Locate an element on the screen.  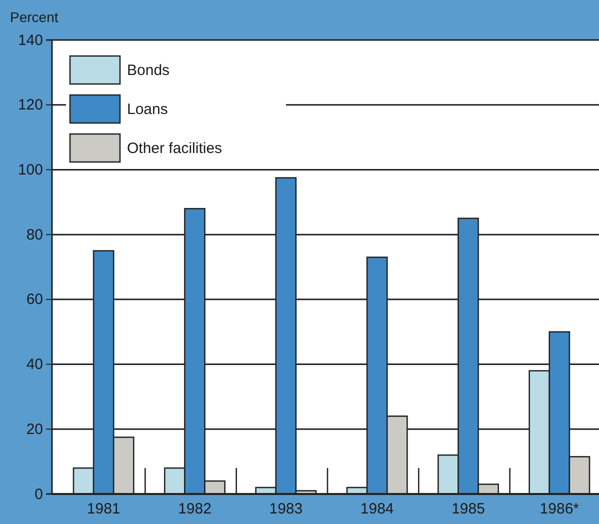
y-tick-label: 80 is located at coordinates (34, 235).